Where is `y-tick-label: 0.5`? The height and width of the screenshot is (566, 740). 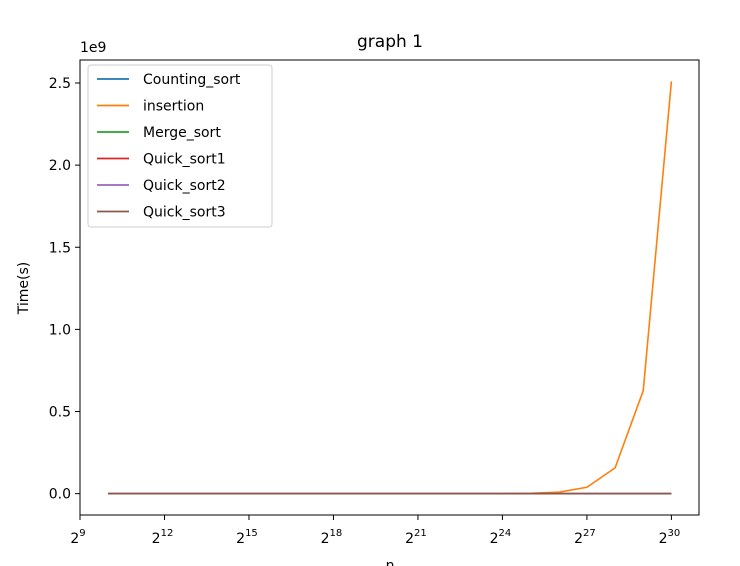 y-tick-label: 0.5 is located at coordinates (60, 413).